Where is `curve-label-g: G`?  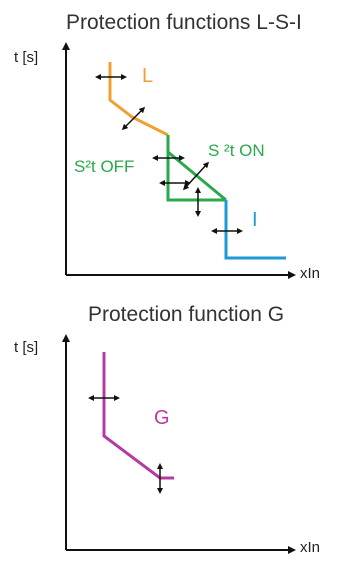
curve-label-g: G is located at coordinates (162, 418).